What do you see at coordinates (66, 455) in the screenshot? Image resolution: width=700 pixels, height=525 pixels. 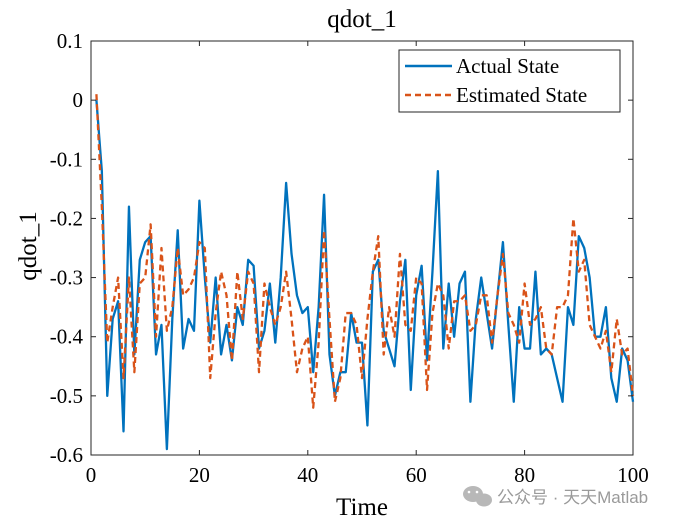 I see `y-tick-label: -0.6` at bounding box center [66, 455].